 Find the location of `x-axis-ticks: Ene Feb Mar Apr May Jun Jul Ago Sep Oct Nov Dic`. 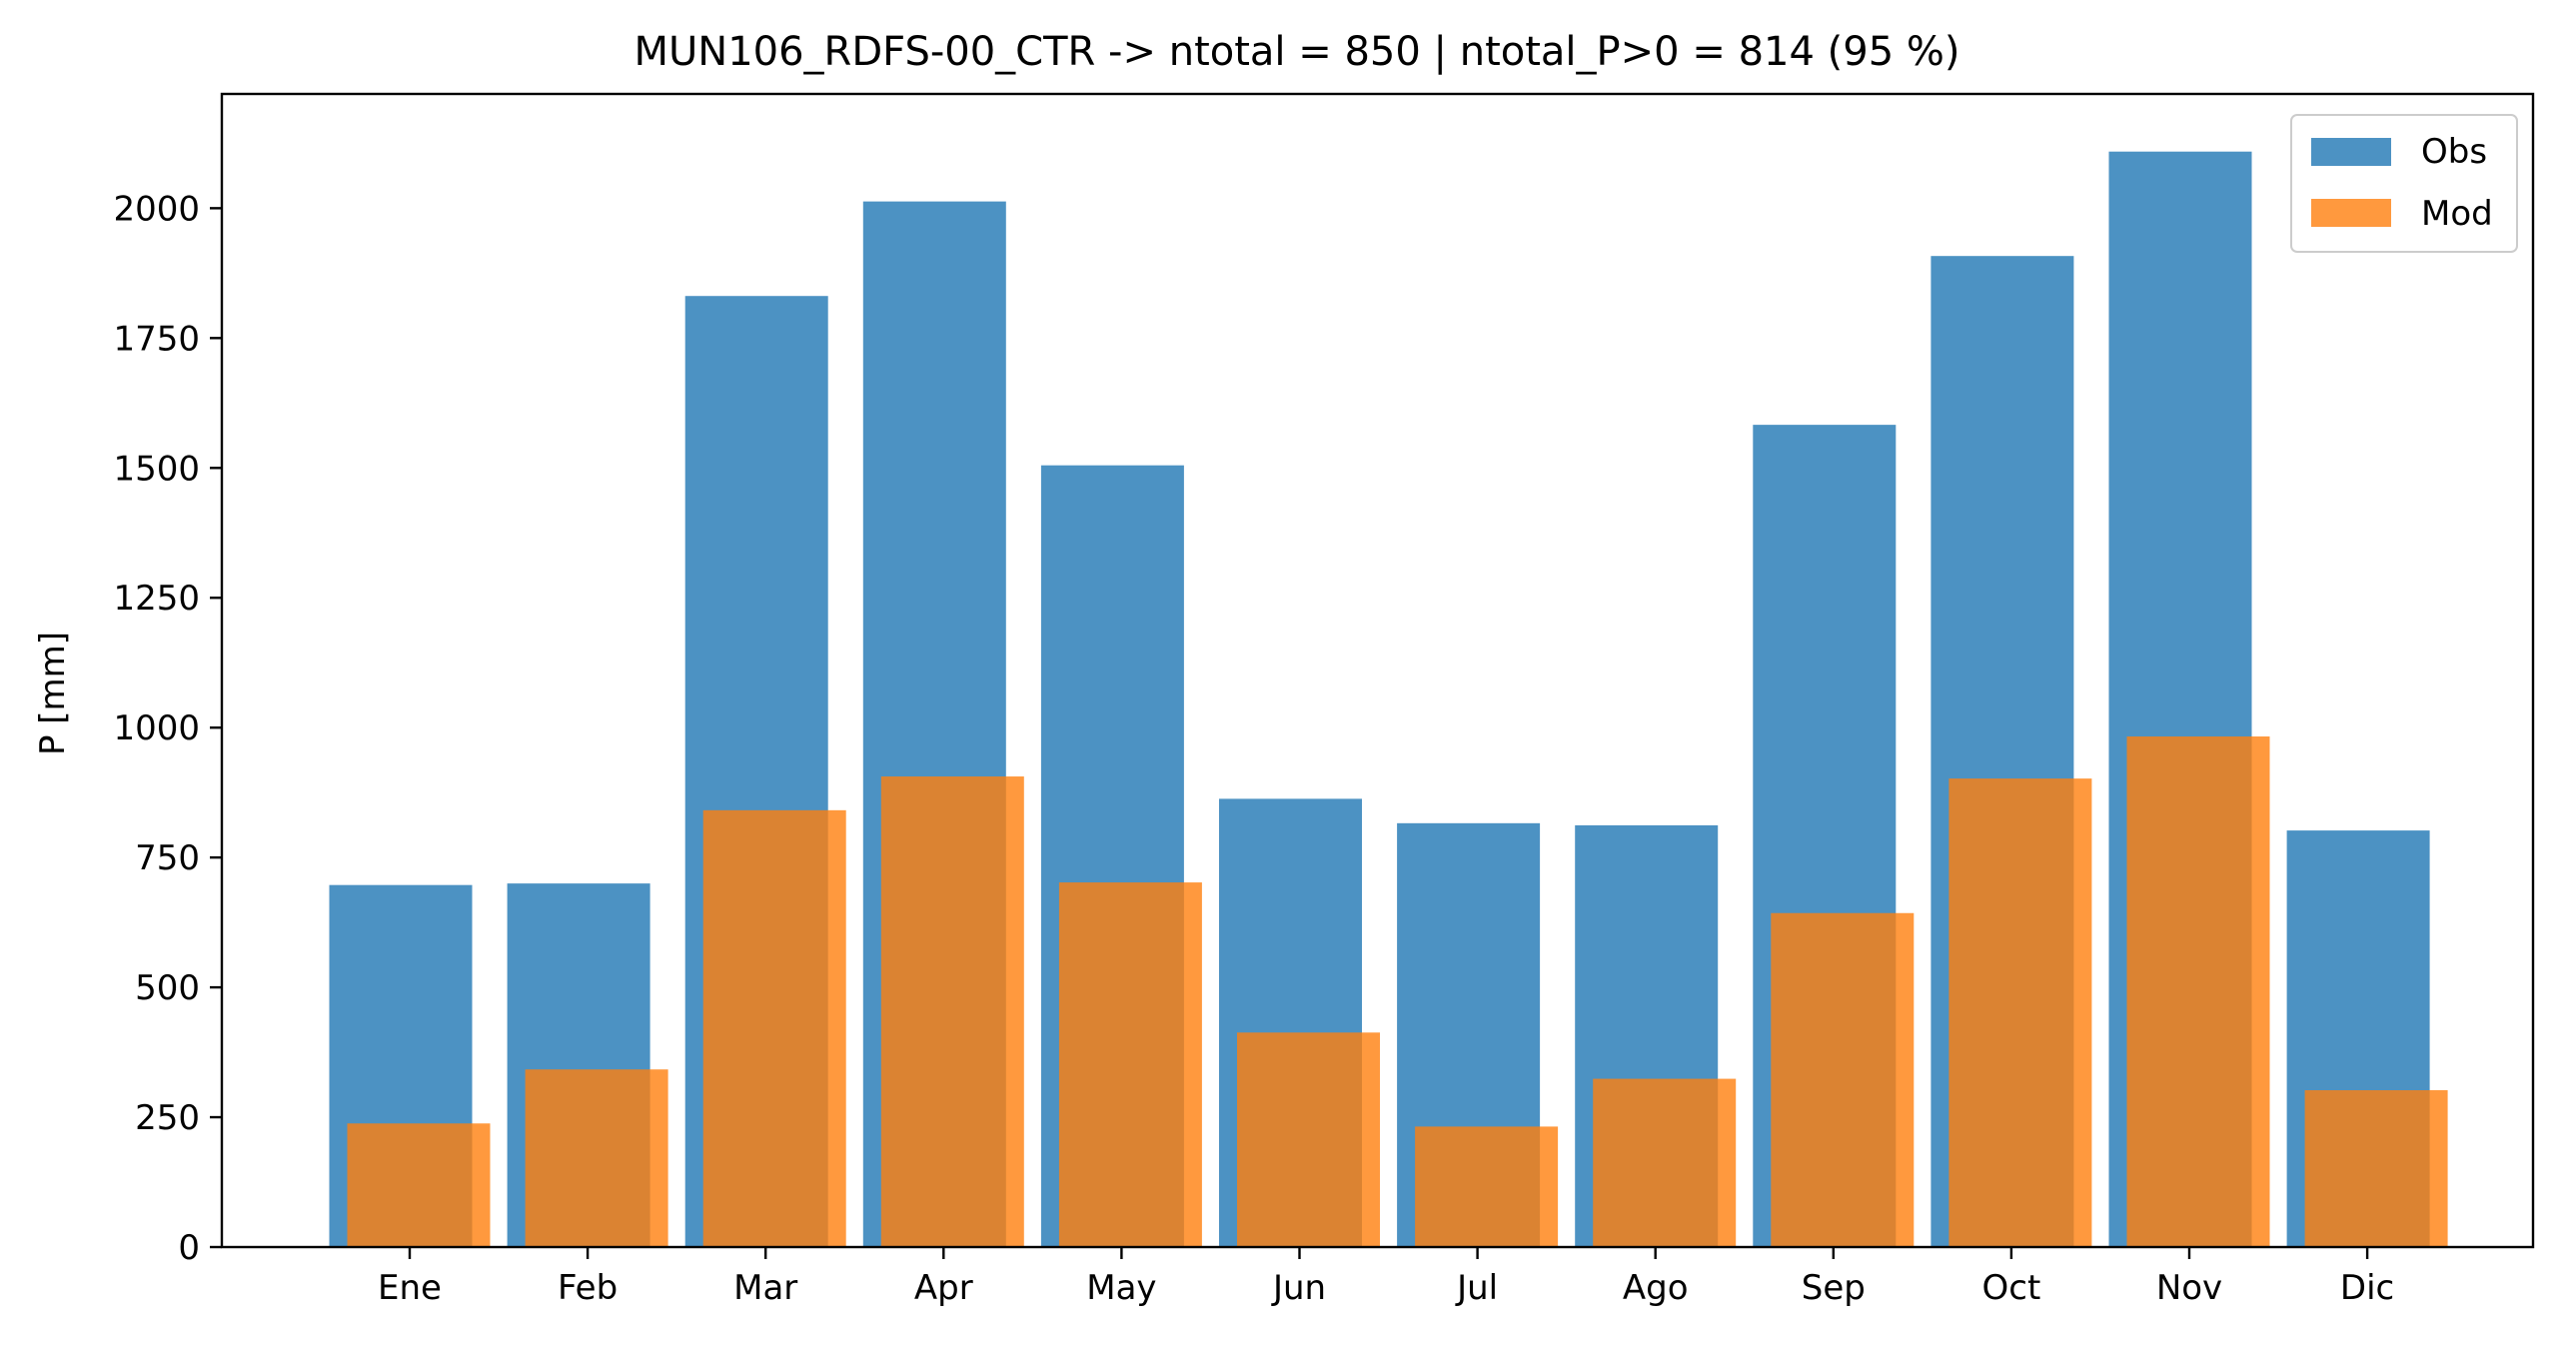

x-axis-ticks: Ene Feb Mar Apr May Jun Jul Ago Sep Oct Nov Dic is located at coordinates (1386, 1278).